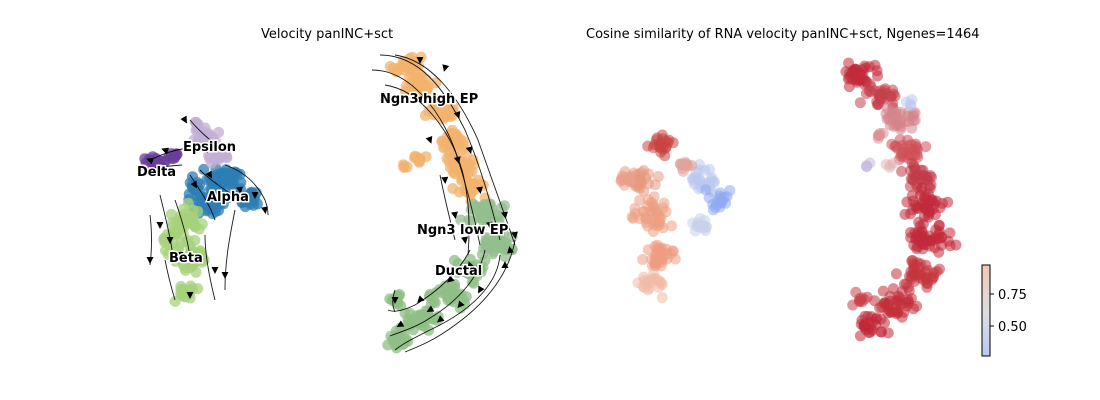  What do you see at coordinates (1012, 295) in the screenshot?
I see `colorbar-tick-label-075: 0.75` at bounding box center [1012, 295].